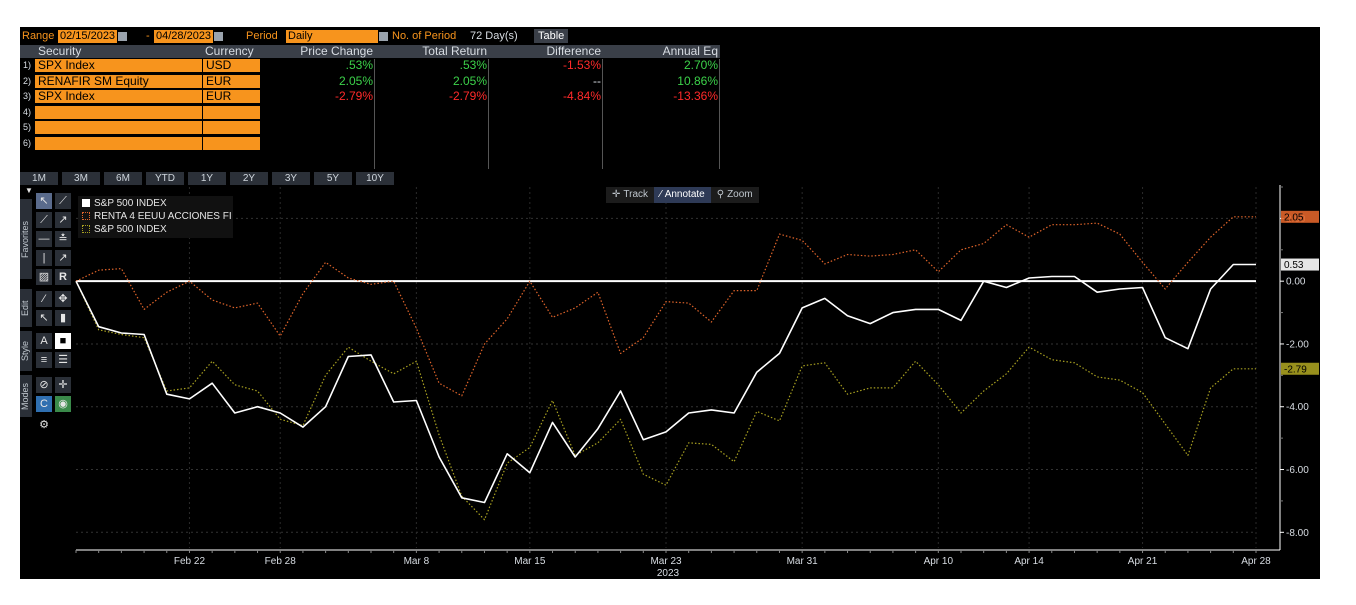 This screenshot has width=1356, height=605. I want to click on zoom-button: ⚲ Zoom, so click(735, 195).